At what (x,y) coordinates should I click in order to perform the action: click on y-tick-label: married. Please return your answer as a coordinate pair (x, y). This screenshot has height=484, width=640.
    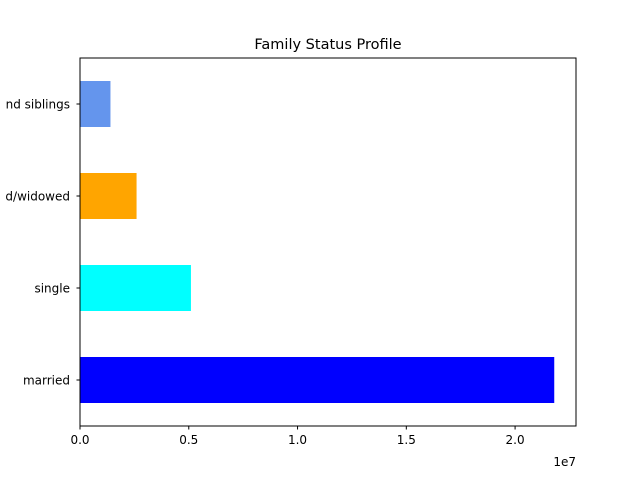
    Looking at the image, I should click on (46, 381).